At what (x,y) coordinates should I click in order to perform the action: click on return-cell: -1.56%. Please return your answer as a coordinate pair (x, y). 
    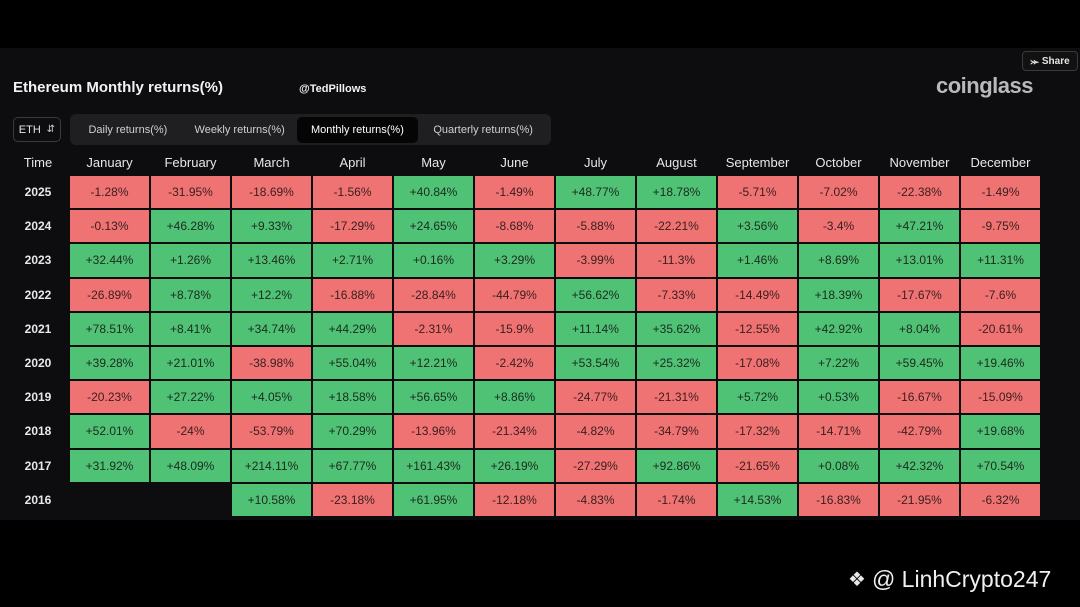
    Looking at the image, I should click on (352, 192).